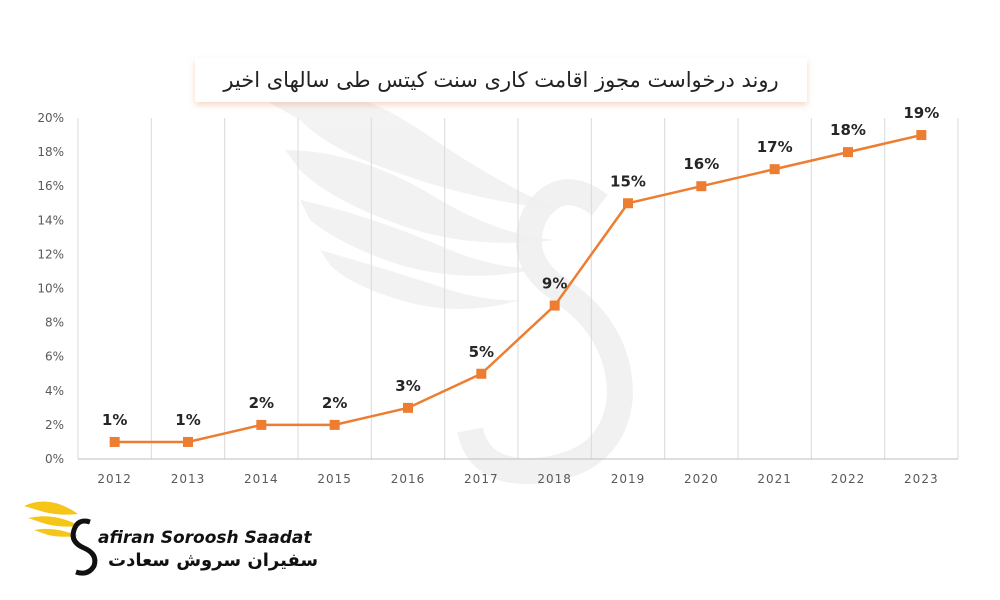 This screenshot has width=1000, height=600. Describe the element at coordinates (481, 479) in the screenshot. I see `x-tick-label: 2017` at that location.